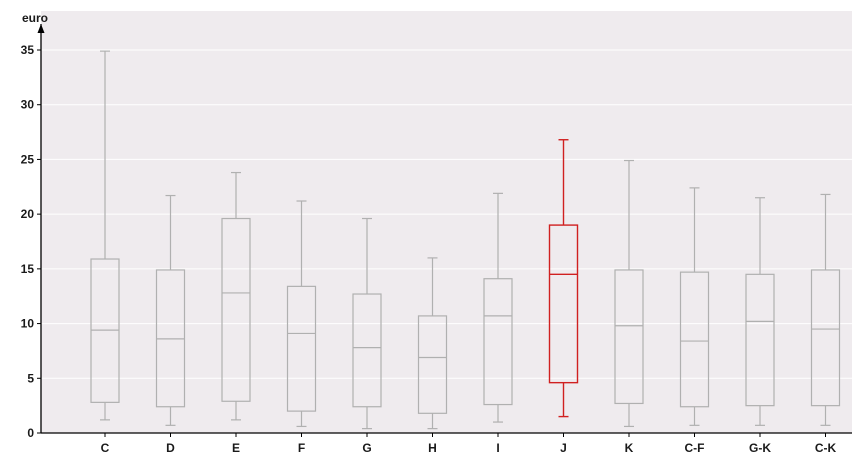 This screenshot has width=856, height=462. Describe the element at coordinates (497, 448) in the screenshot. I see `x-tick-label: I` at that location.